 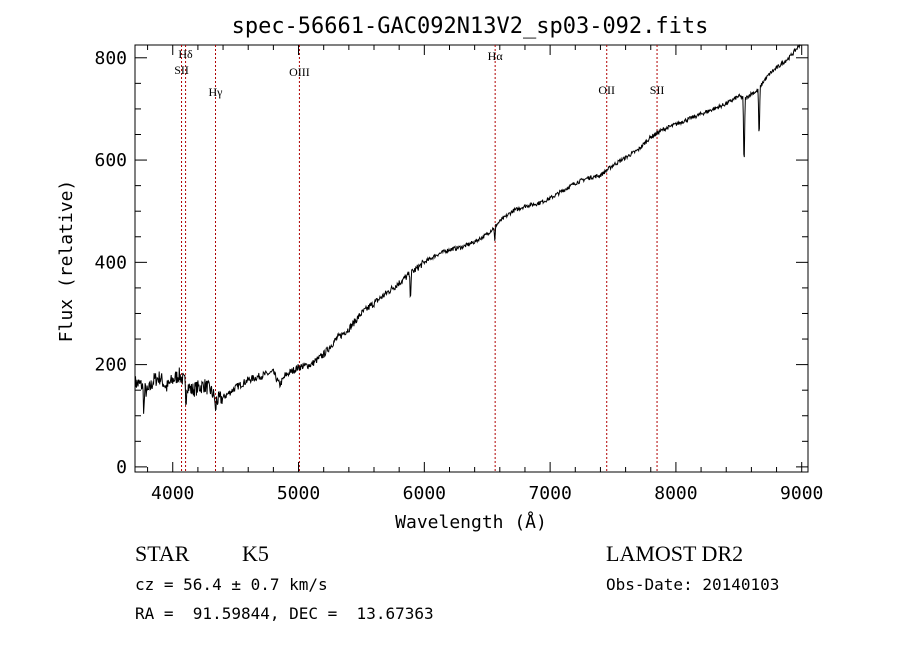 I want to click on x-tick-label: 5000, so click(x=298, y=493).